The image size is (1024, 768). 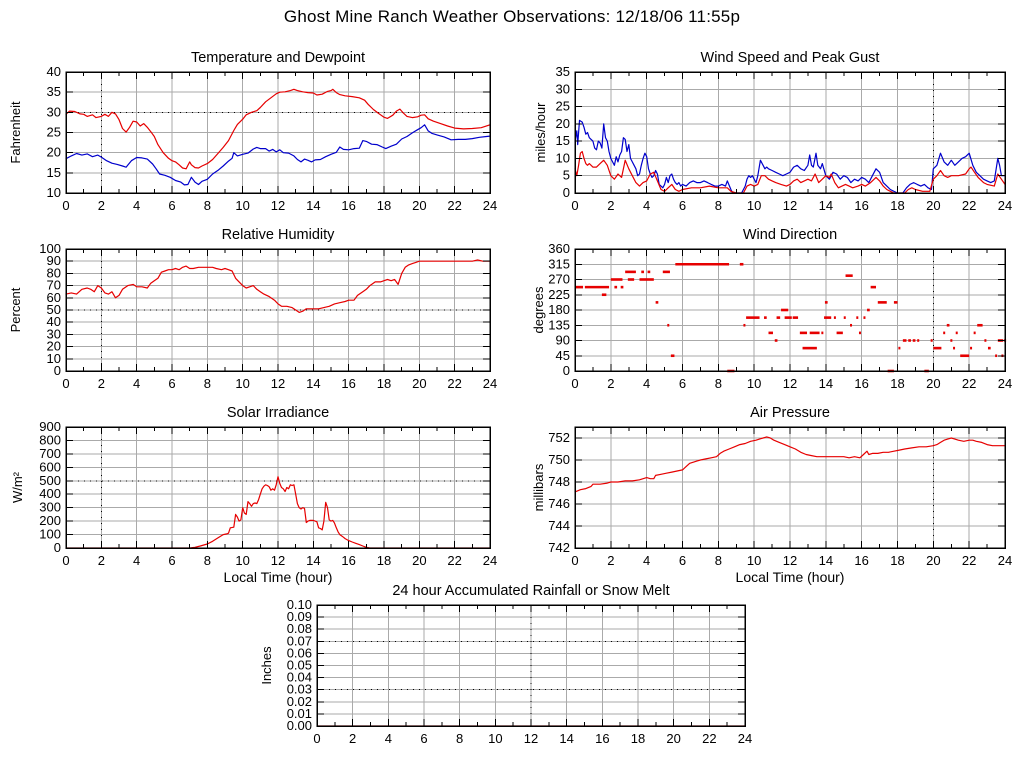 I want to click on y-tick-label: 0.08, so click(x=299, y=628).